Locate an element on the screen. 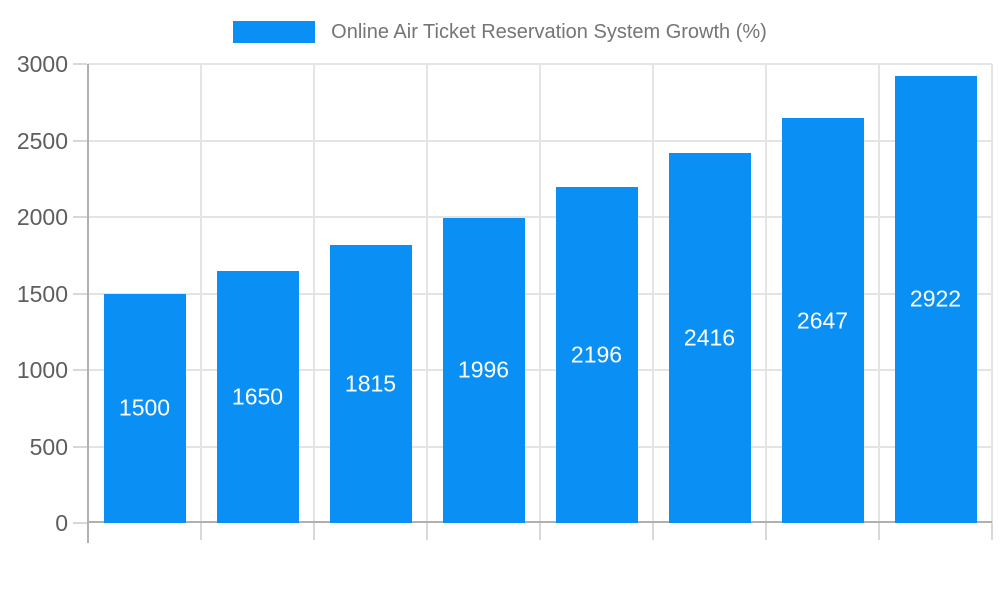 This screenshot has width=1000, height=600. y-tick-label: 3000 is located at coordinates (42, 64).